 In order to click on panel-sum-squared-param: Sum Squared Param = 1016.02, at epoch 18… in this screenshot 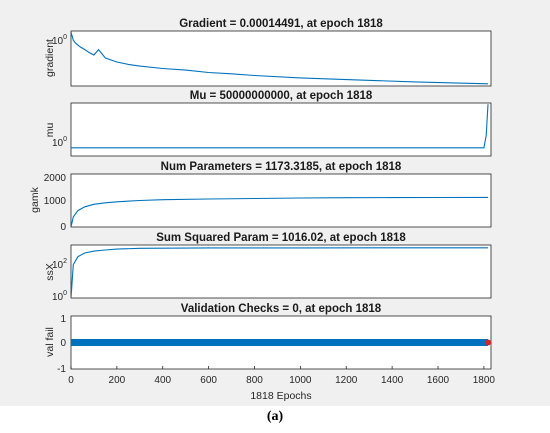, I will do `click(268, 267)`.